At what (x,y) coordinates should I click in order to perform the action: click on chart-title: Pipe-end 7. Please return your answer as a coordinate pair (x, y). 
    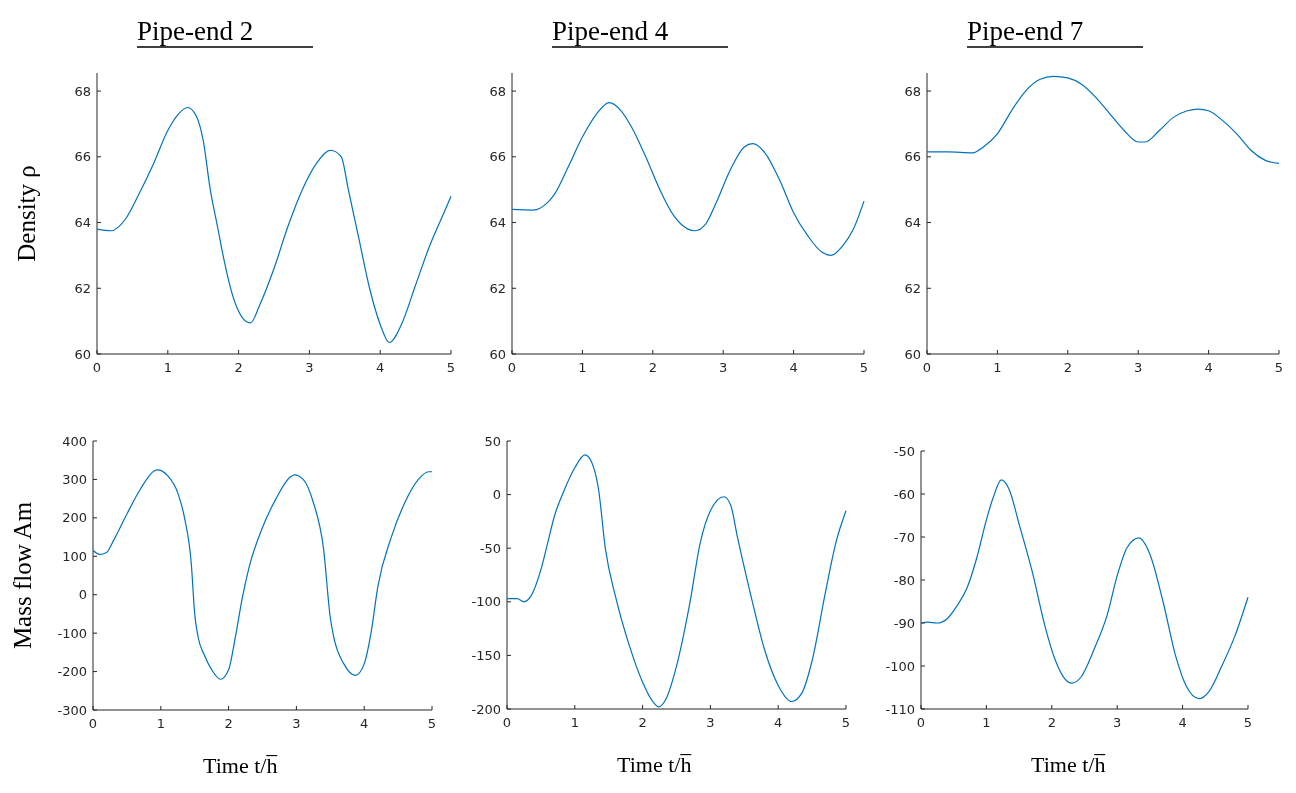
    Looking at the image, I should click on (1025, 31).